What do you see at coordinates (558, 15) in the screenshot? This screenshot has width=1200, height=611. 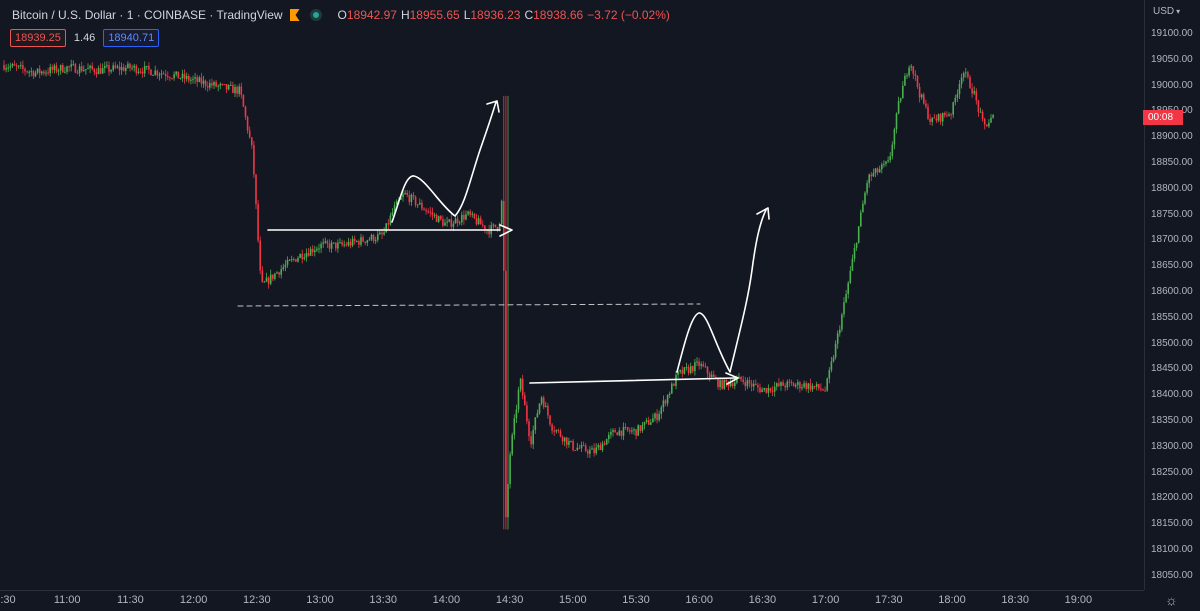 I see `close-value: 18938.66` at bounding box center [558, 15].